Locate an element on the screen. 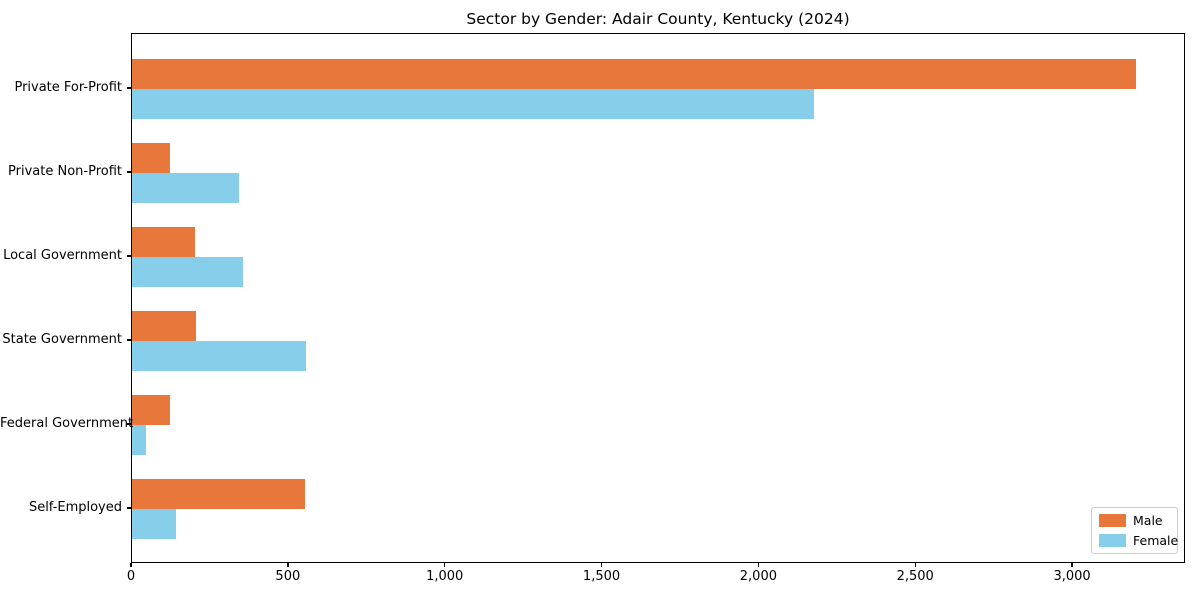  xtick-label-1-000: 1,000 is located at coordinates (445, 576).